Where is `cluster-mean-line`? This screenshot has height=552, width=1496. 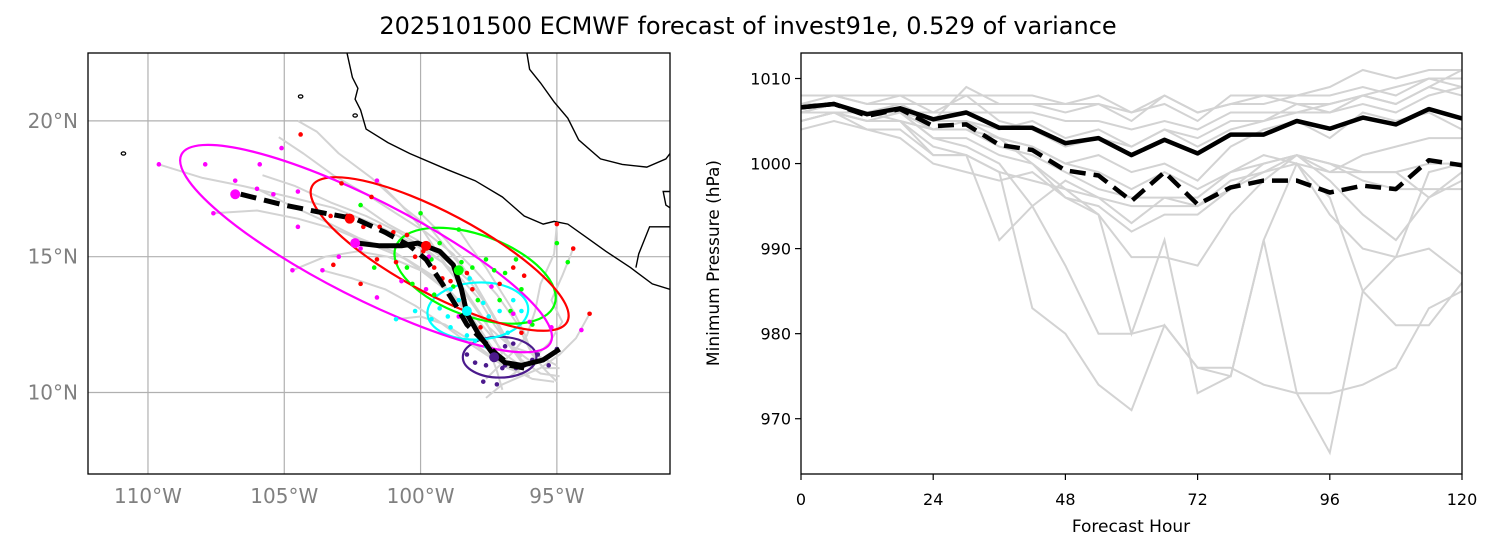
cluster-mean-line is located at coordinates (1131, 154).